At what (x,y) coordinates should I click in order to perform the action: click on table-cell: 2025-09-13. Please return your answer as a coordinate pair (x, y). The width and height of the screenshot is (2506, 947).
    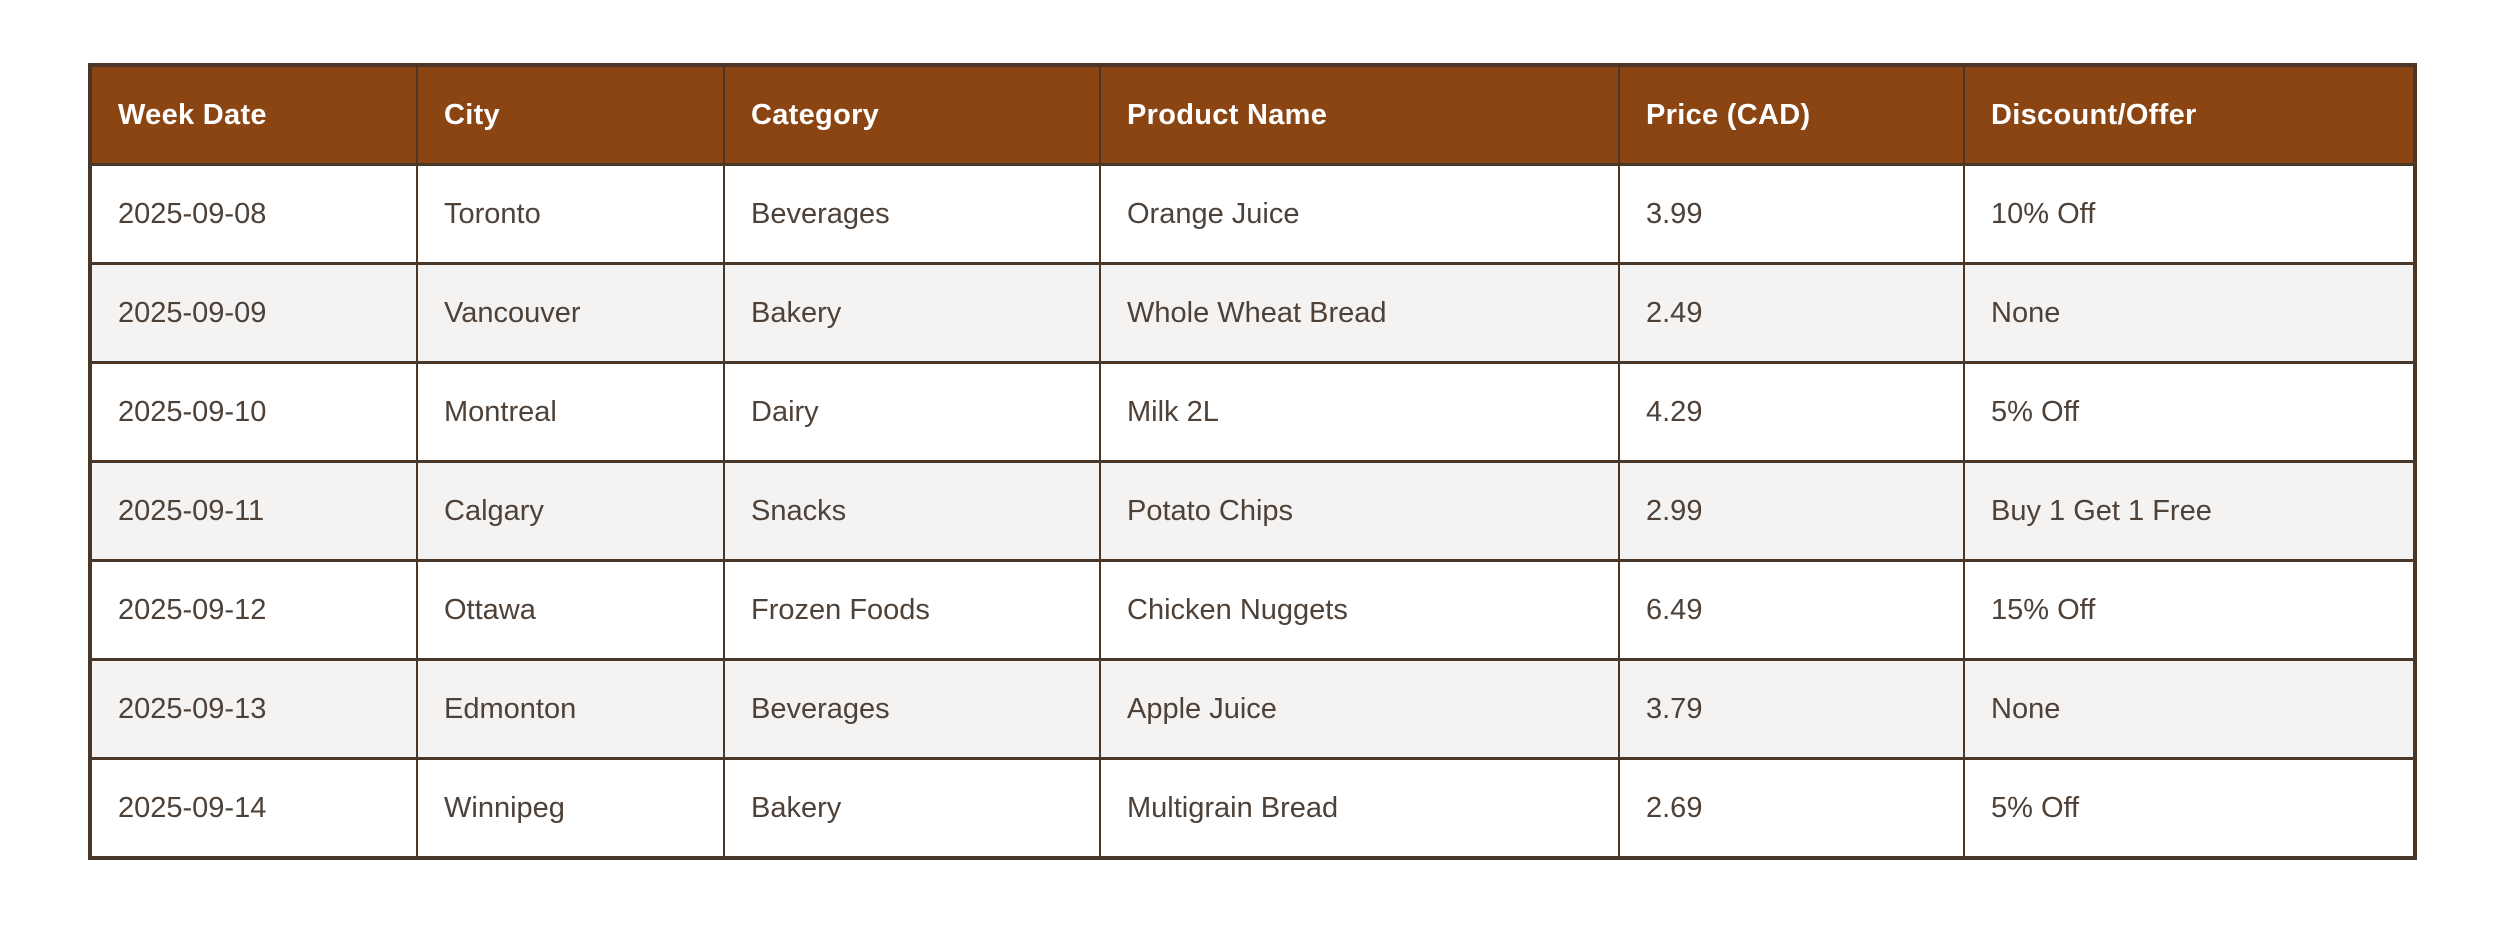
    Looking at the image, I should click on (253, 709).